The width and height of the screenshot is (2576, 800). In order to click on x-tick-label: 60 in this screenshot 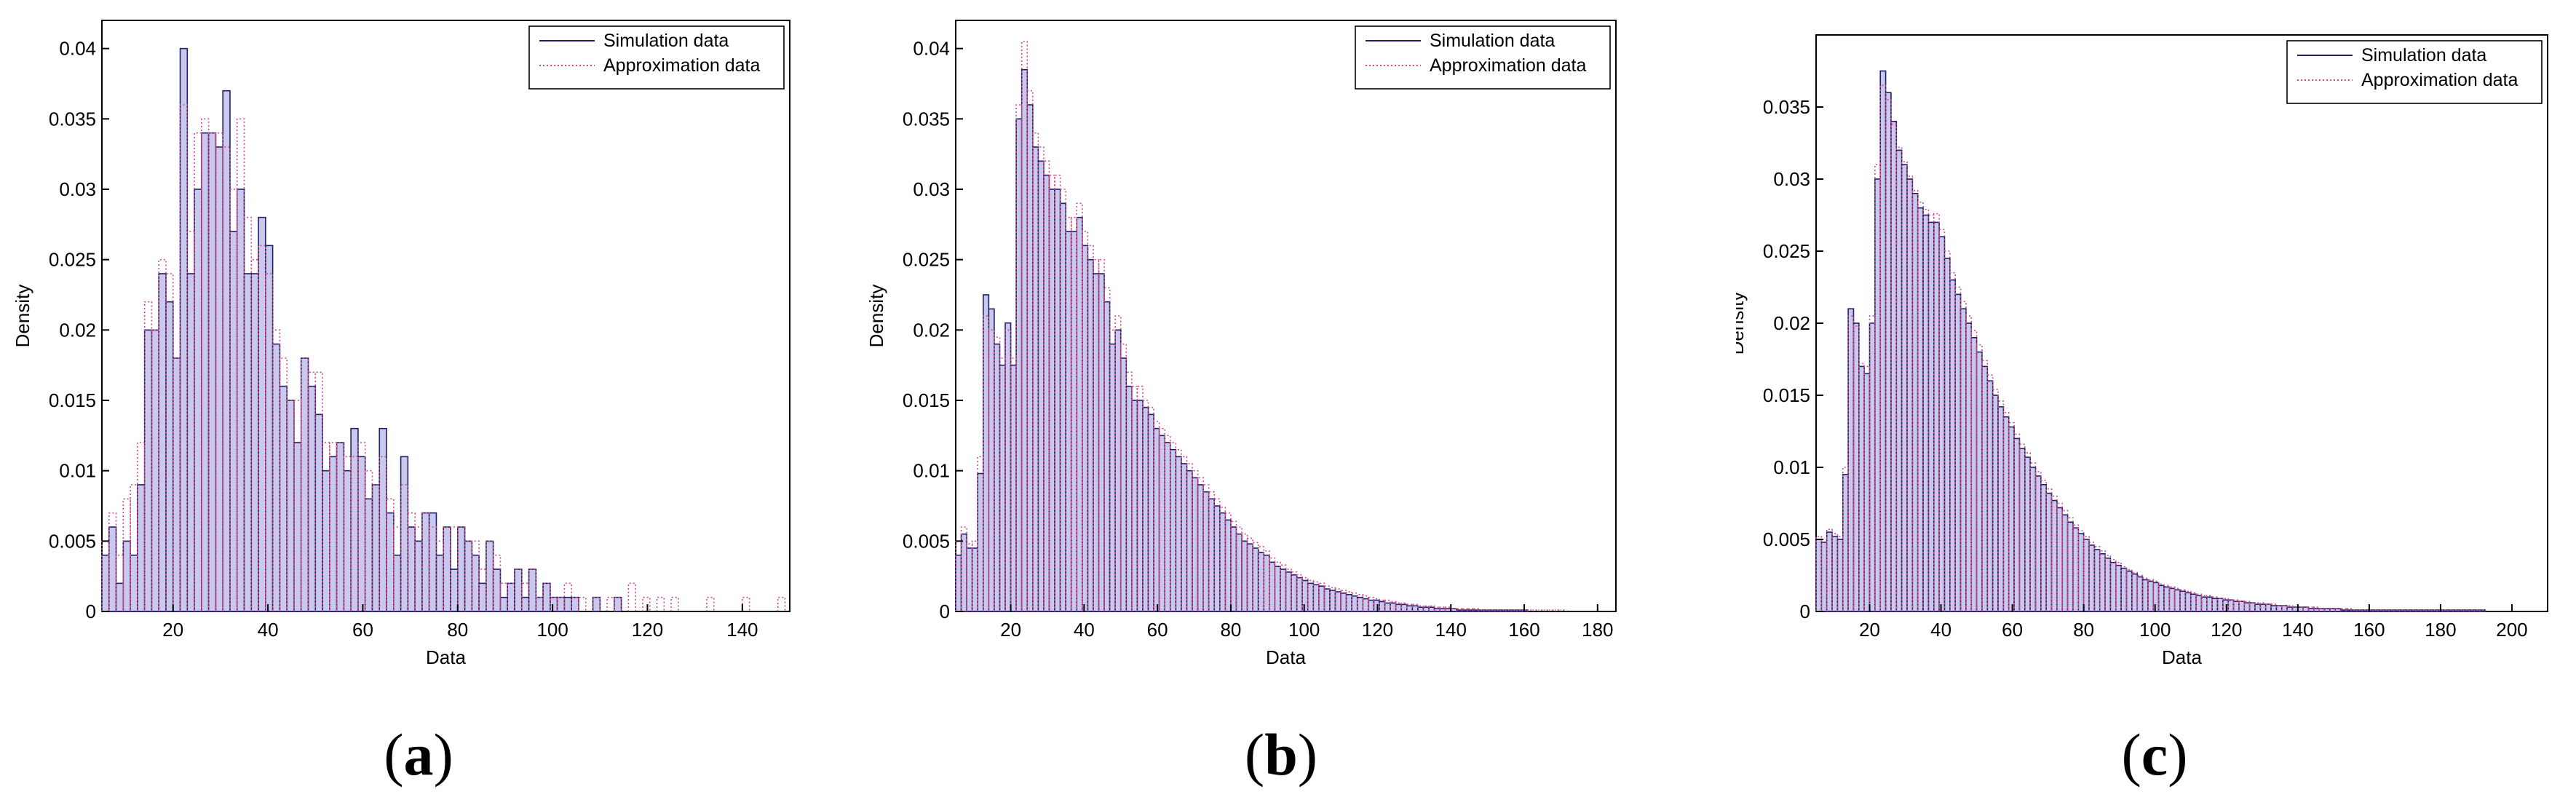, I will do `click(2012, 630)`.